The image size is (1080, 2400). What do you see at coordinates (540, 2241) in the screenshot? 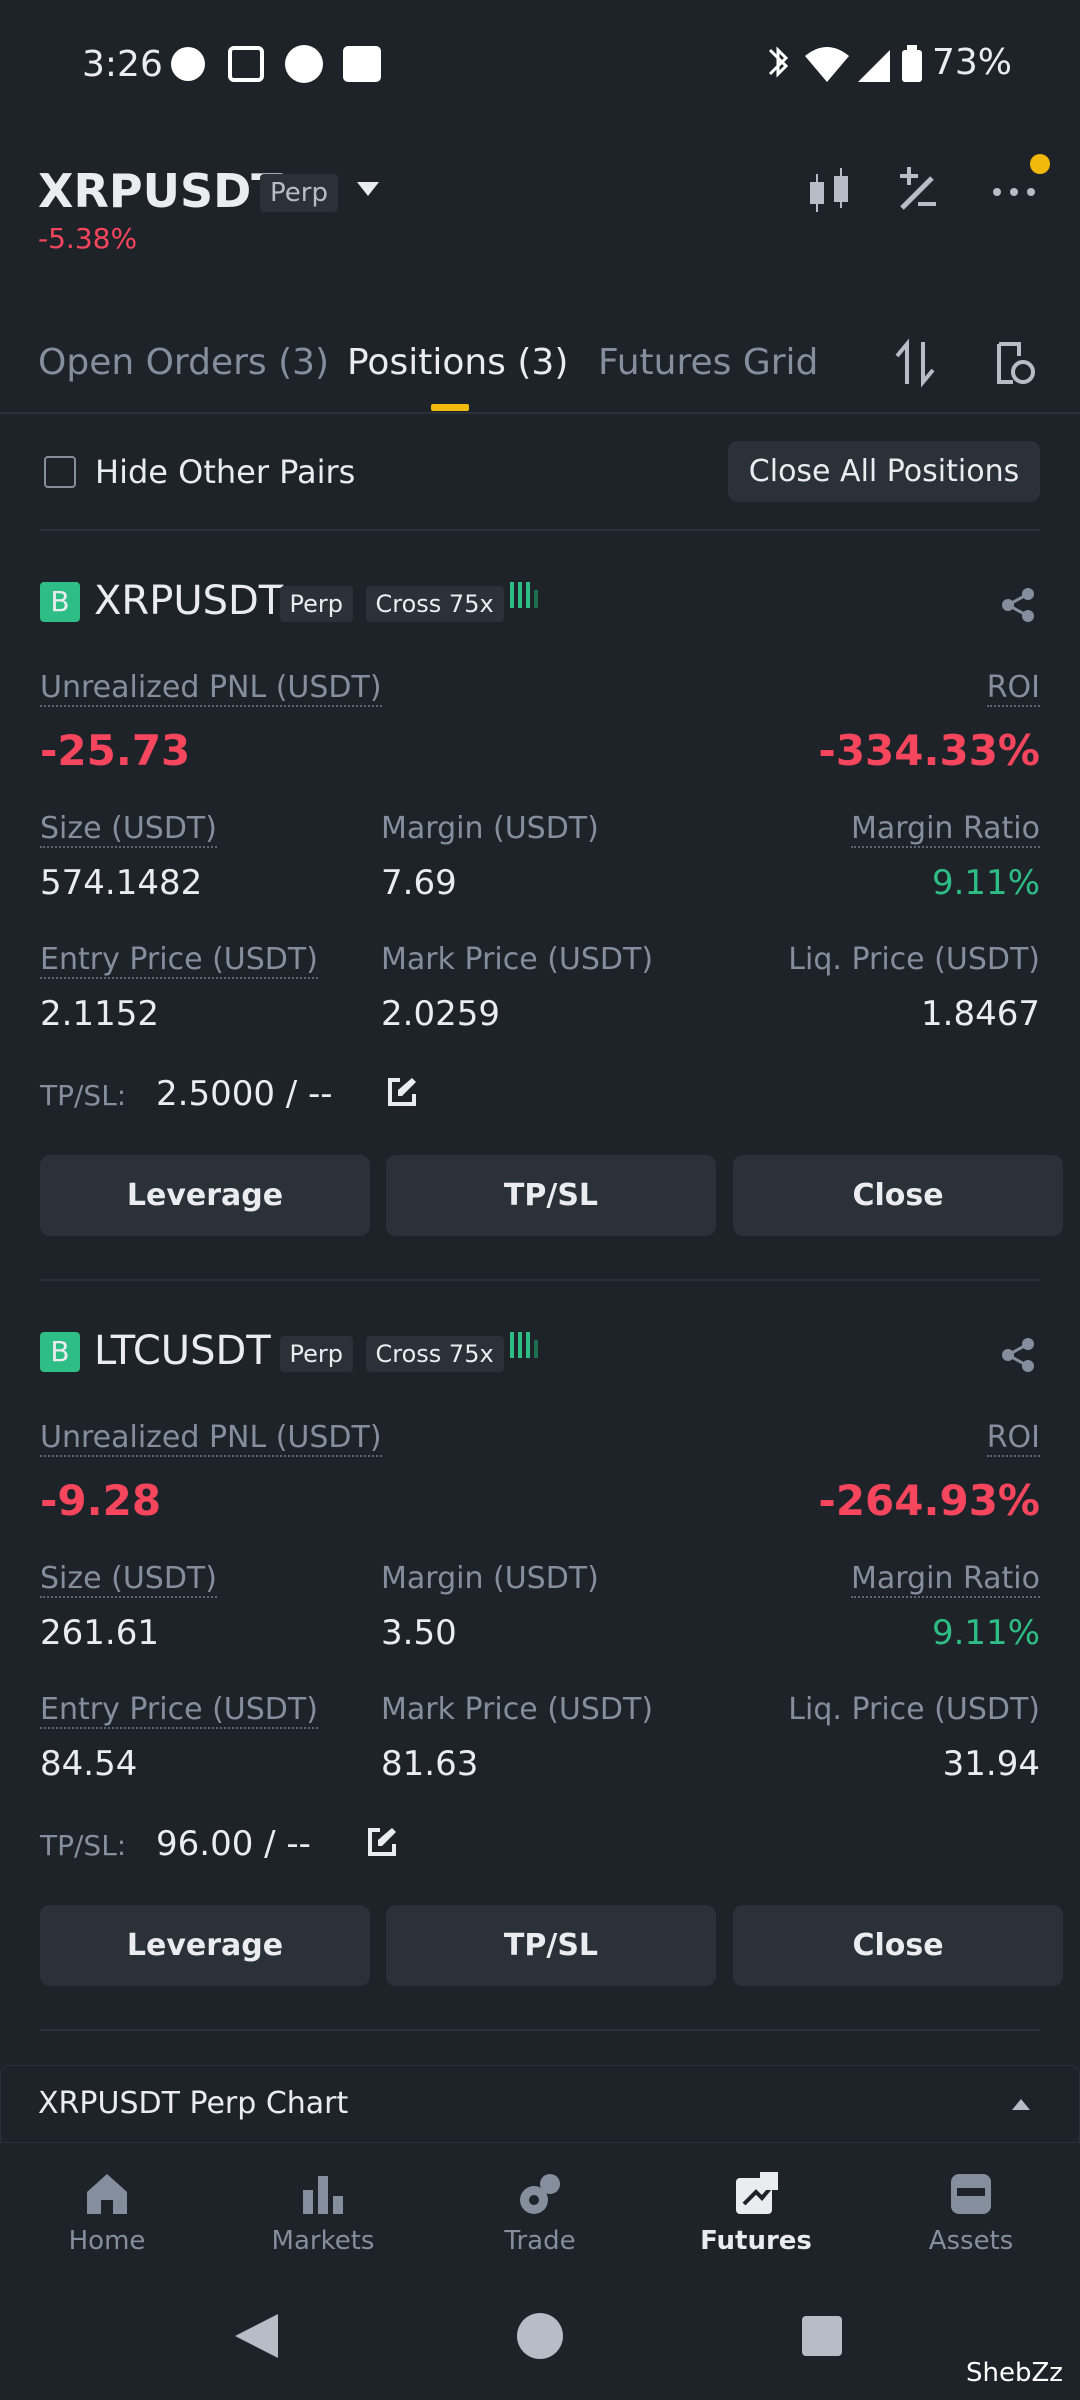
I see `nav-label: Trade` at bounding box center [540, 2241].